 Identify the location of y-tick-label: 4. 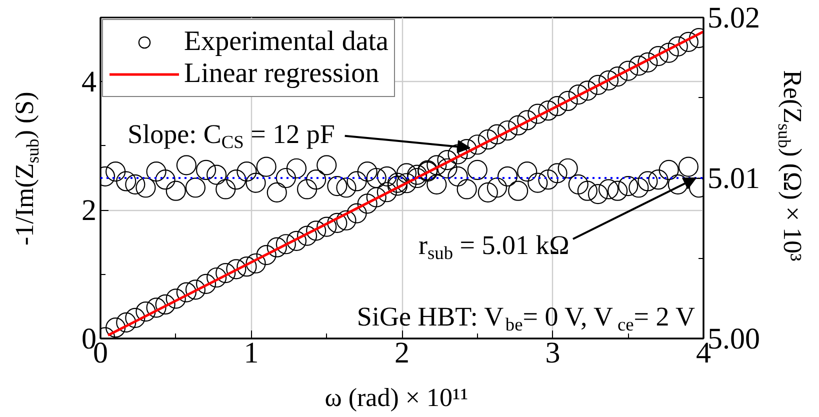
(89, 82).